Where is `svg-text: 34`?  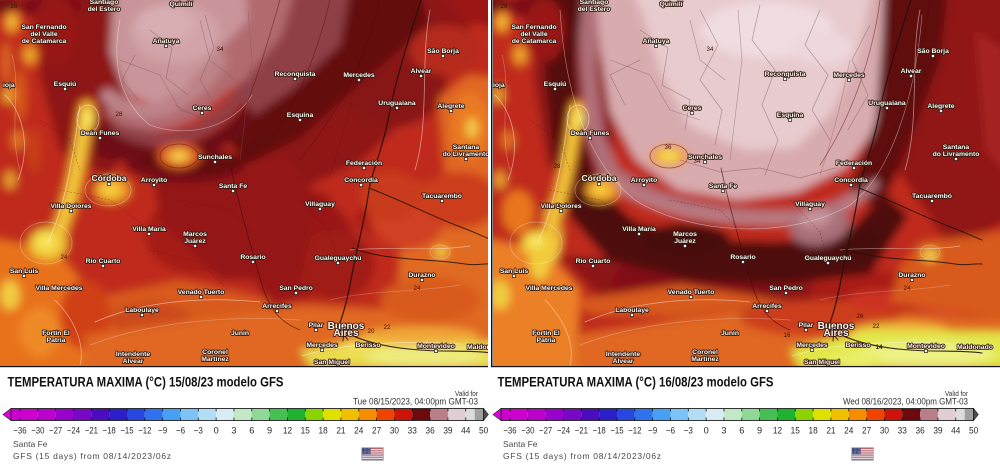 svg-text: 34 is located at coordinates (697, 161).